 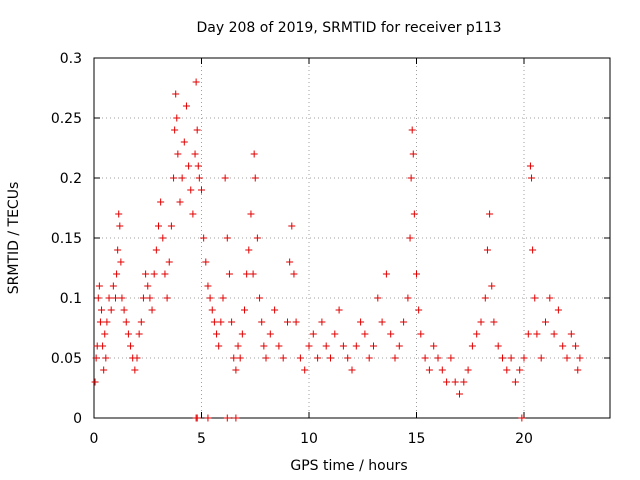 What do you see at coordinates (417, 439) in the screenshot?
I see `x-tick-label: 15` at bounding box center [417, 439].